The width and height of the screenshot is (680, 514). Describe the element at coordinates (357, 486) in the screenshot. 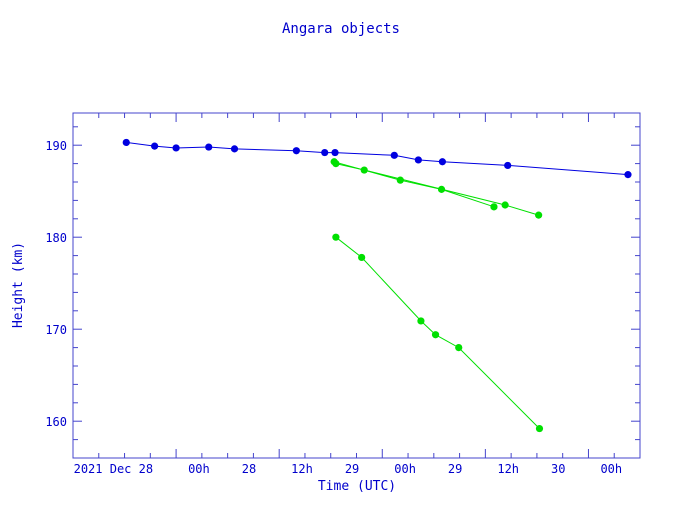

I see `x-axis-label: Time (UTC)` at that location.